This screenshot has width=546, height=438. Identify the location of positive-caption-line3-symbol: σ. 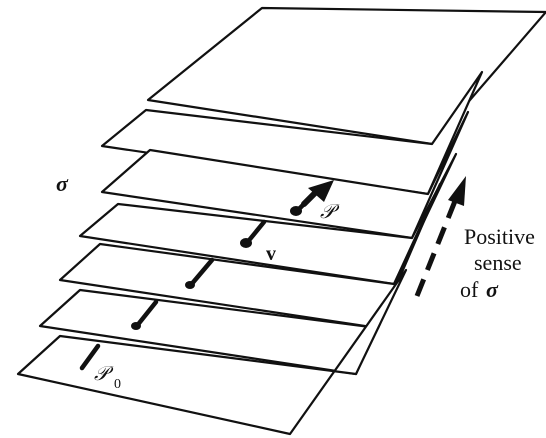
(492, 289).